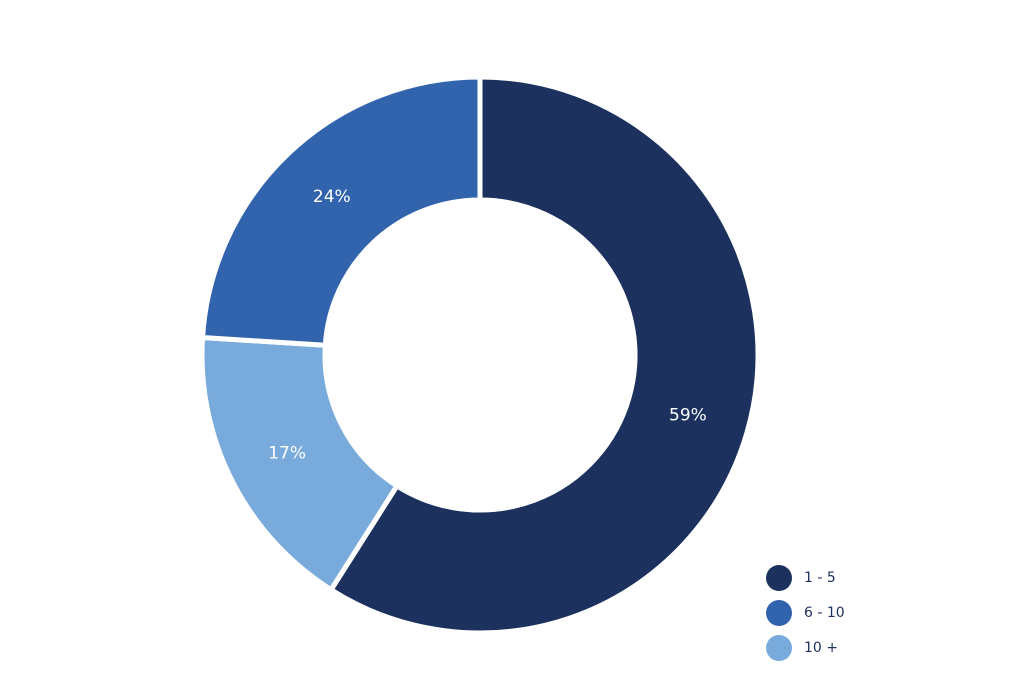 This screenshot has height=683, width=1024. What do you see at coordinates (820, 578) in the screenshot?
I see `legend-label: 1 - 5` at bounding box center [820, 578].